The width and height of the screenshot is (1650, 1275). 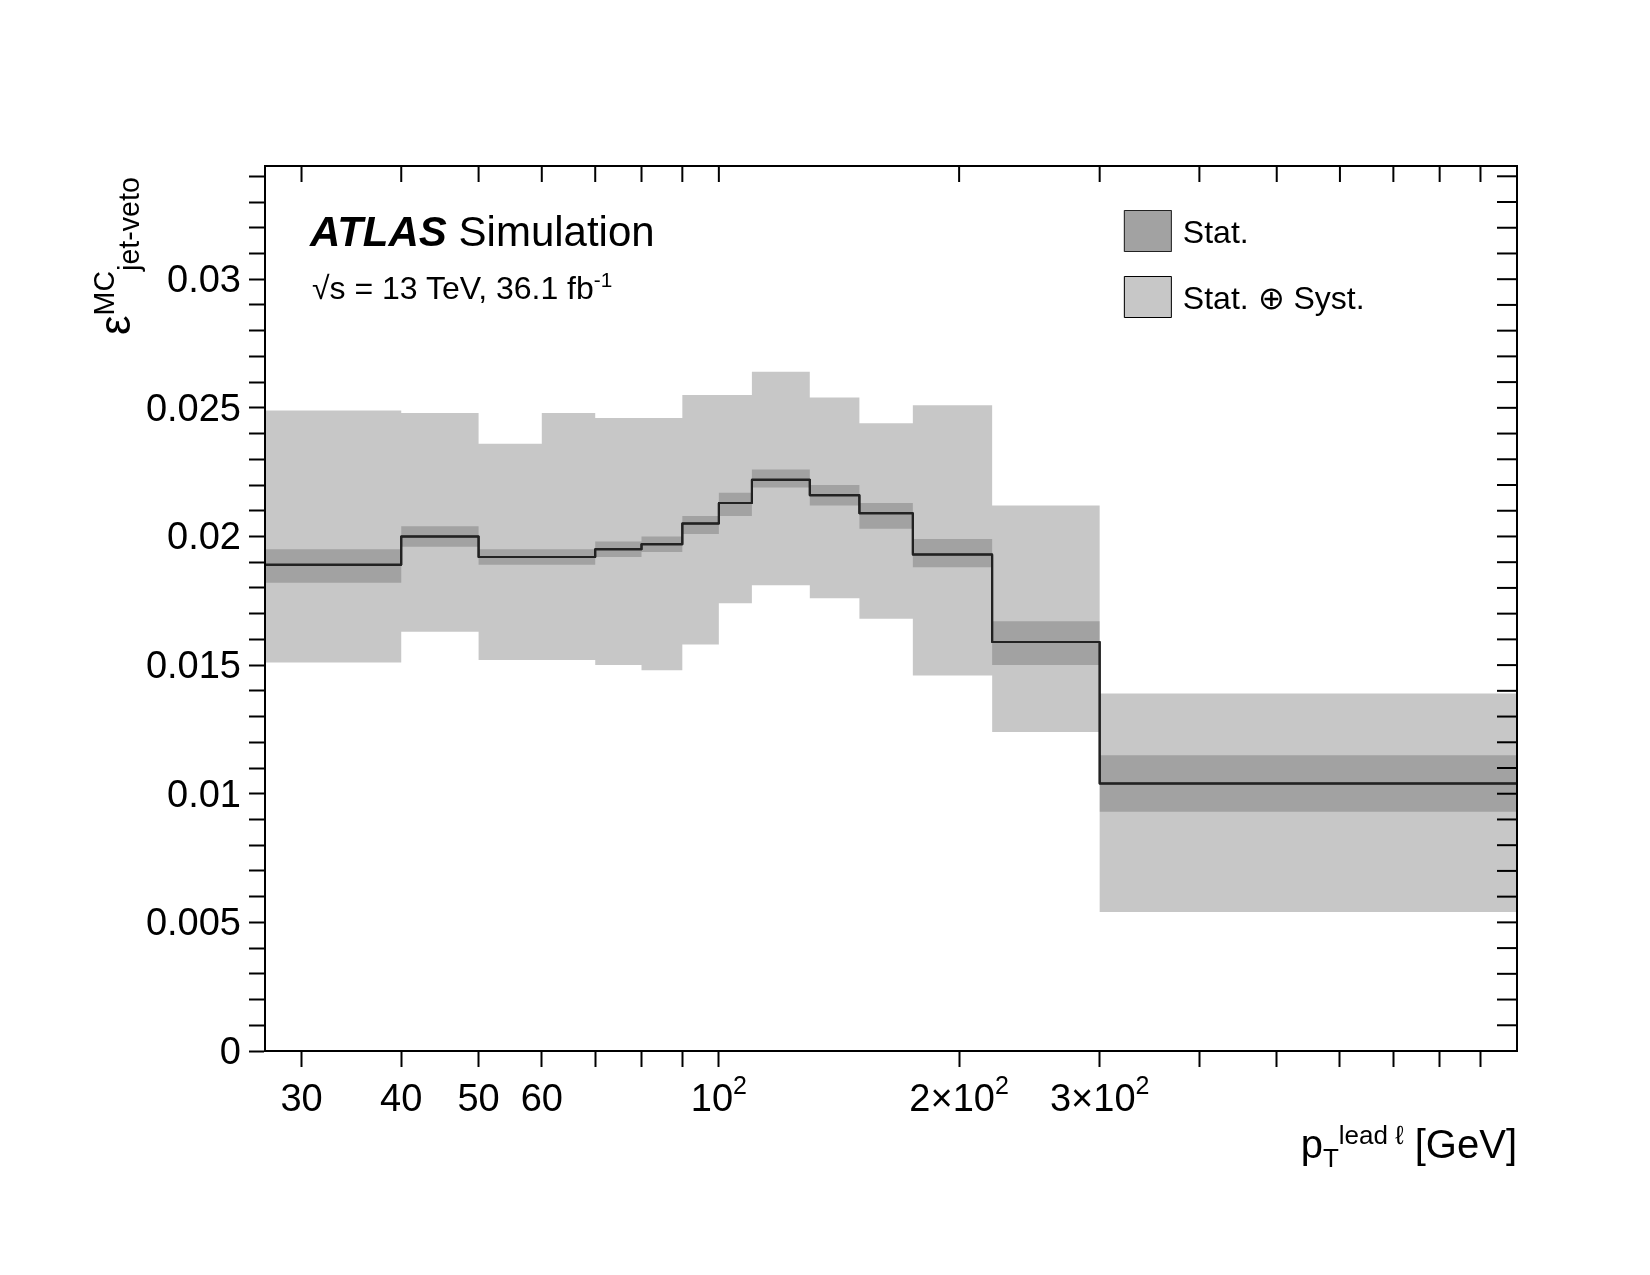 I want to click on x-tick-label: 60, so click(x=541, y=1098).